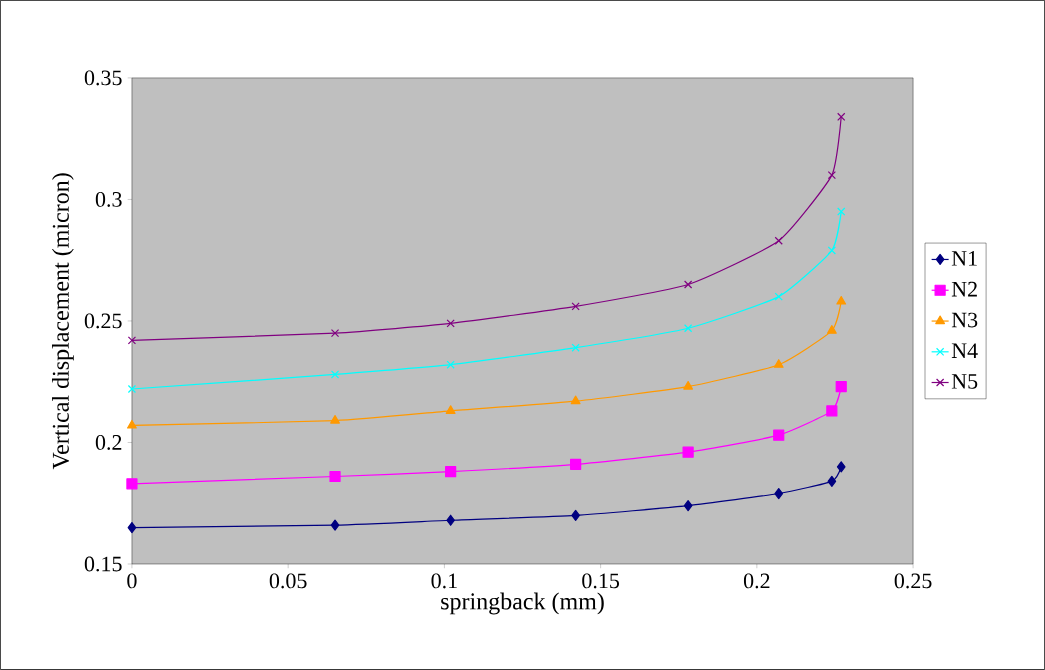 Image resolution: width=1045 pixels, height=670 pixels. What do you see at coordinates (964, 381) in the screenshot?
I see `legend-label: N5` at bounding box center [964, 381].